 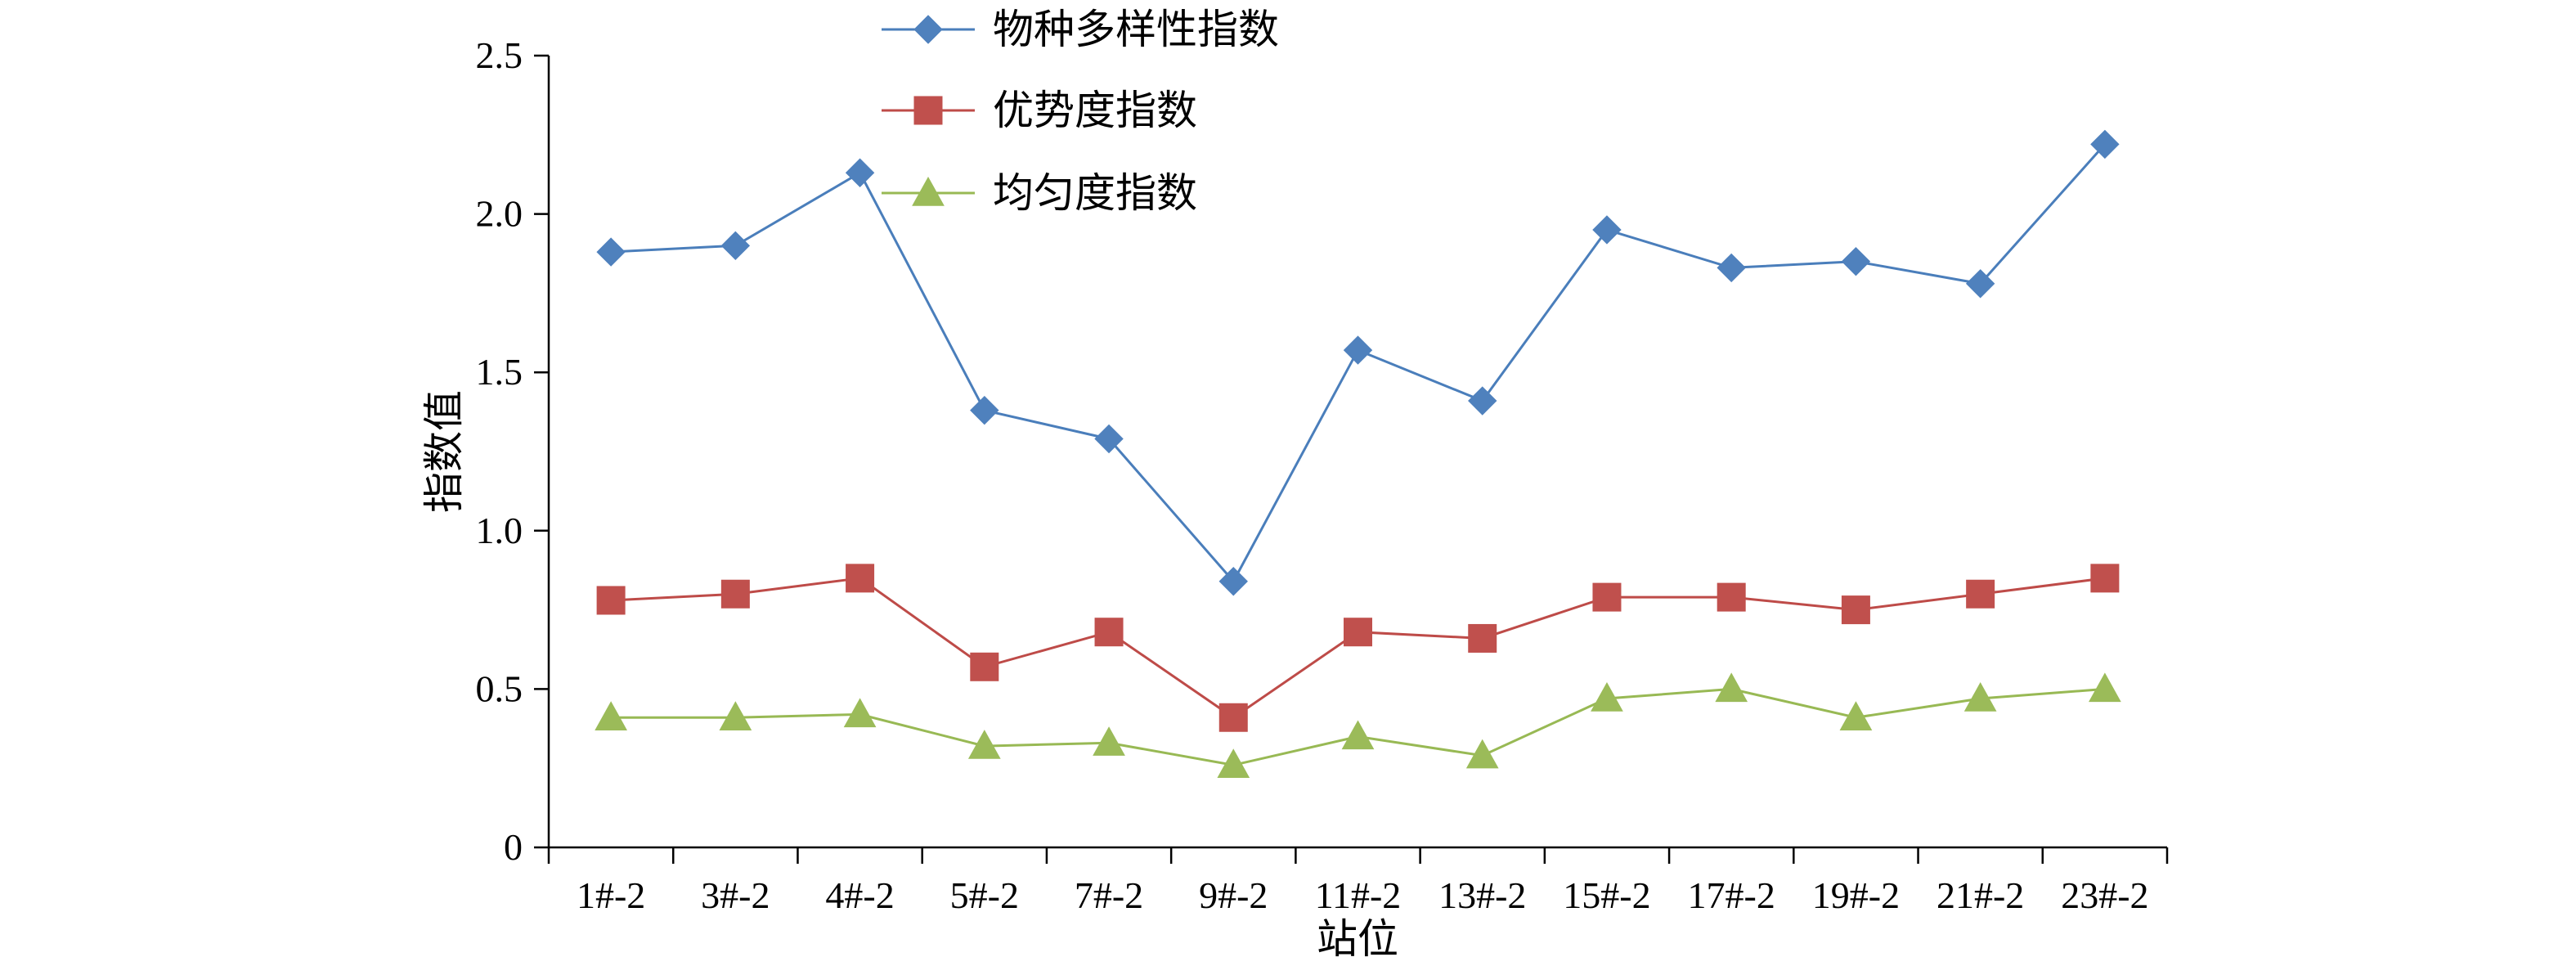 I want to click on x-tick-label: 5#-2, so click(x=985, y=895).